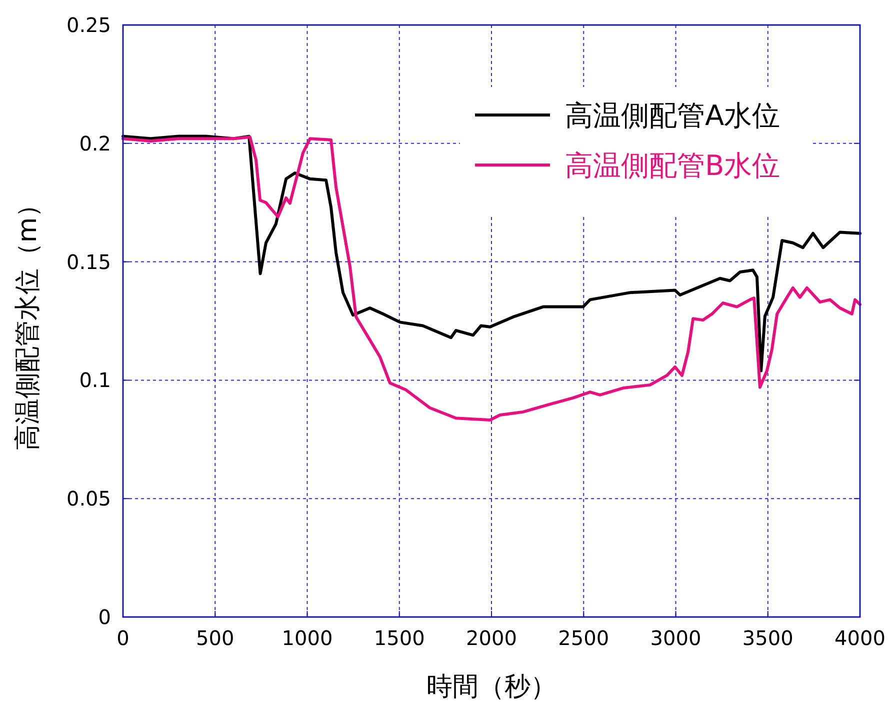 This screenshot has height=704, width=891. Describe the element at coordinates (88, 498) in the screenshot. I see `y-tick-label: 0.05` at that location.